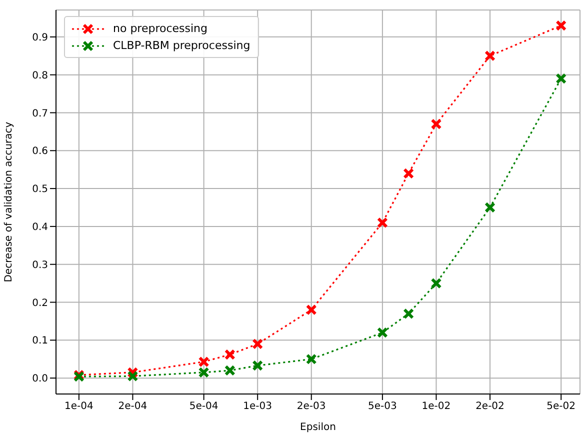 This screenshot has width=582, height=437. Describe the element at coordinates (561, 406) in the screenshot. I see `x-tick-label: 5e-02` at that location.